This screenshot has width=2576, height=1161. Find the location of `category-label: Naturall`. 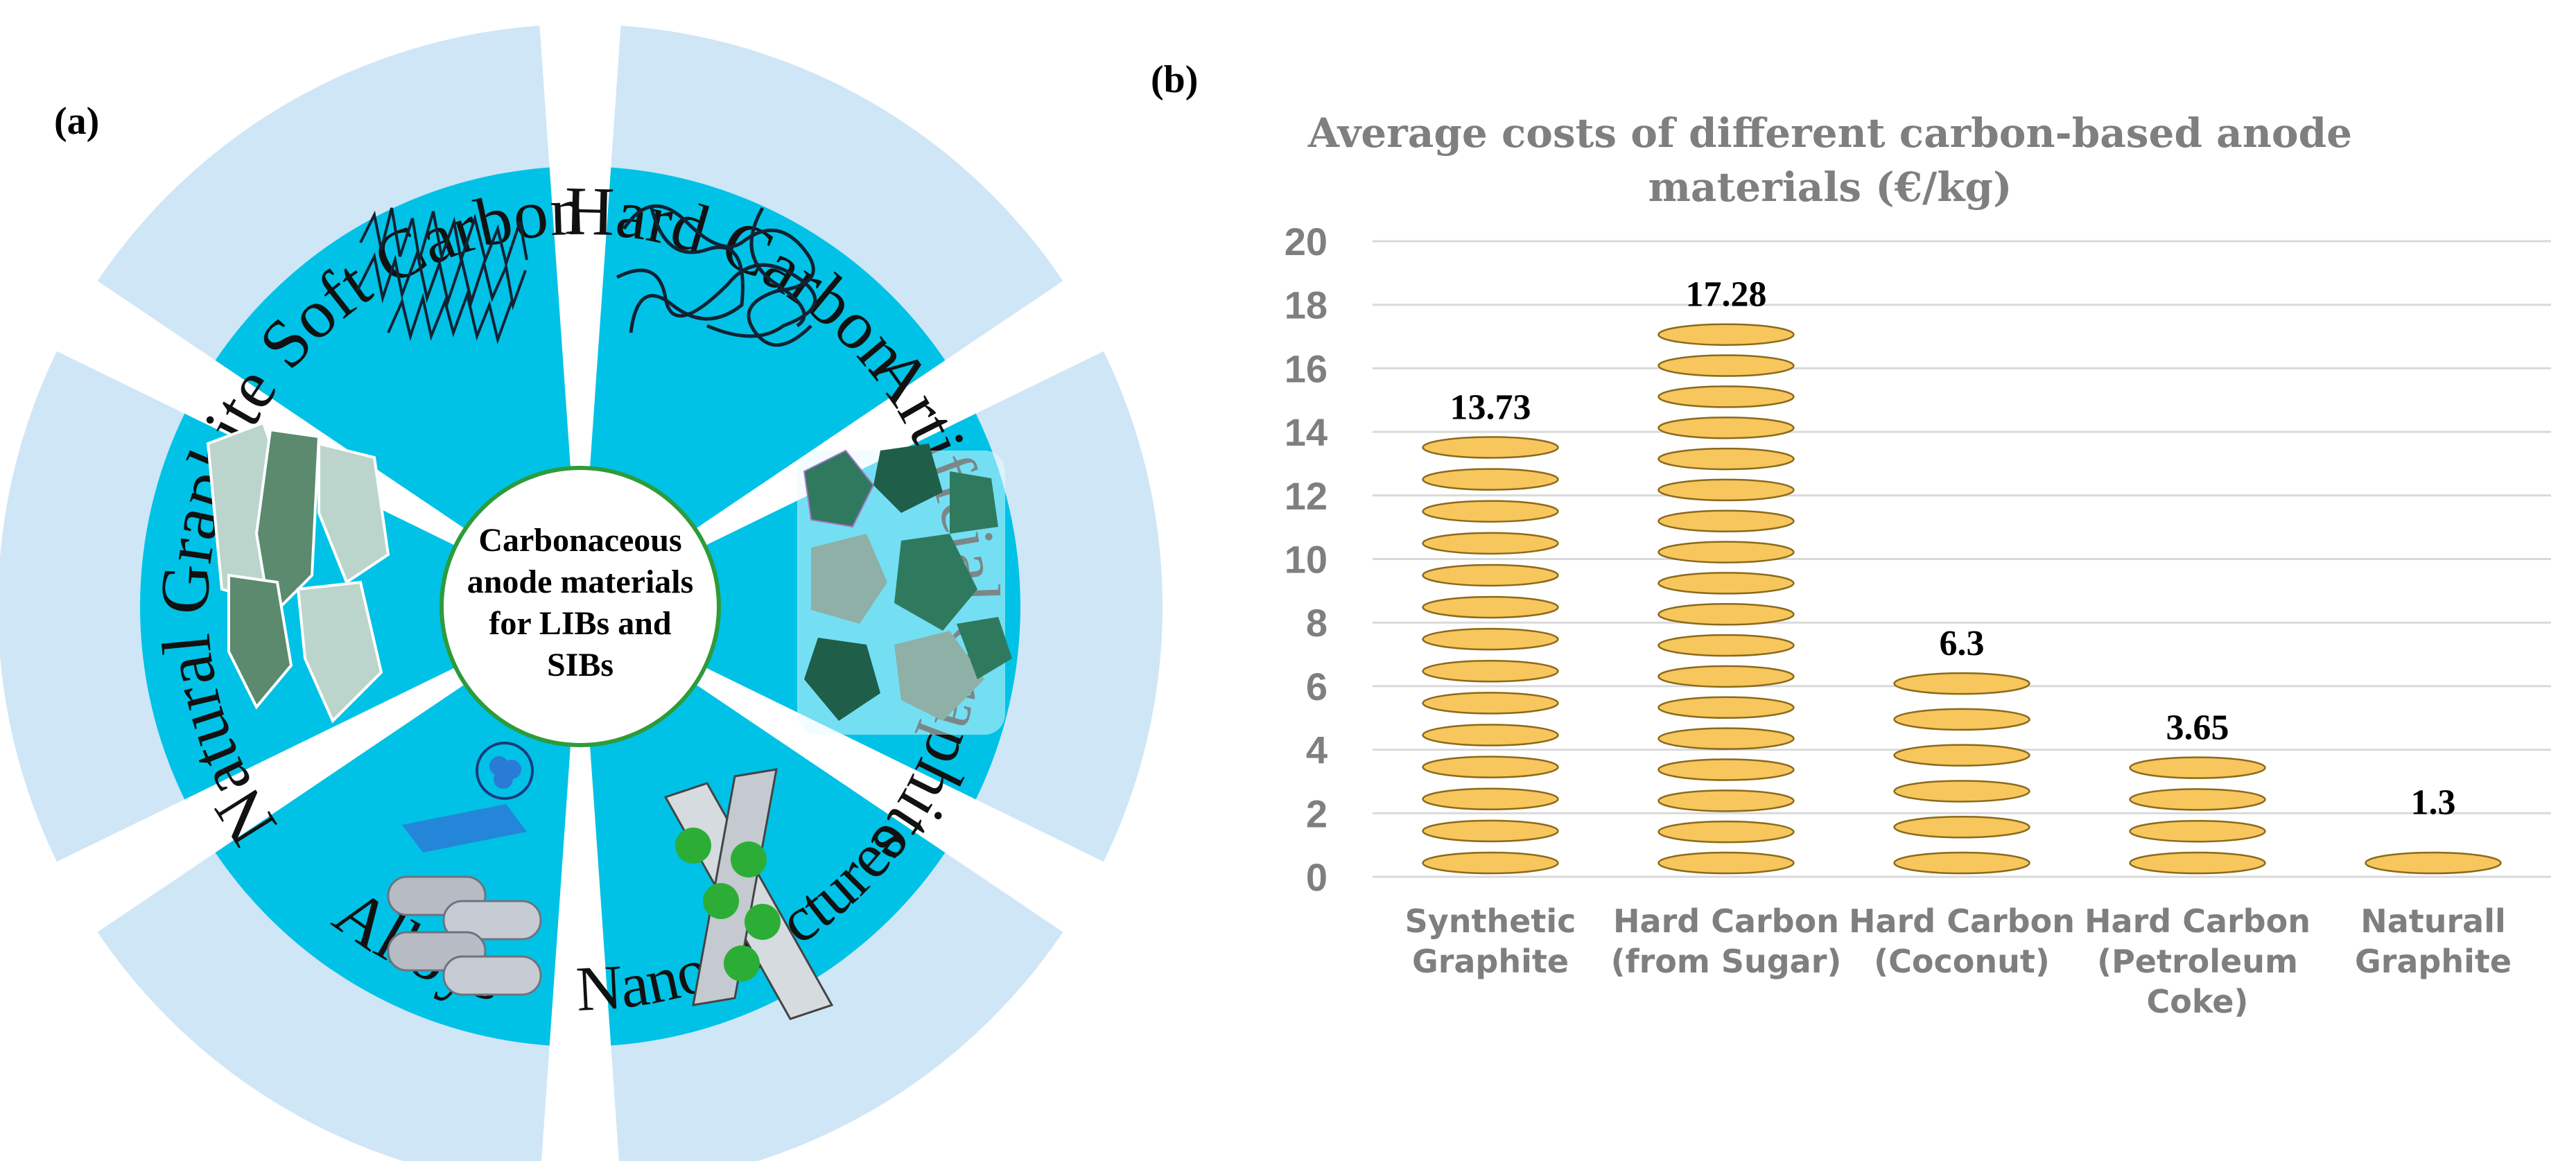

category-label: Naturall is located at coordinates (2433, 921).